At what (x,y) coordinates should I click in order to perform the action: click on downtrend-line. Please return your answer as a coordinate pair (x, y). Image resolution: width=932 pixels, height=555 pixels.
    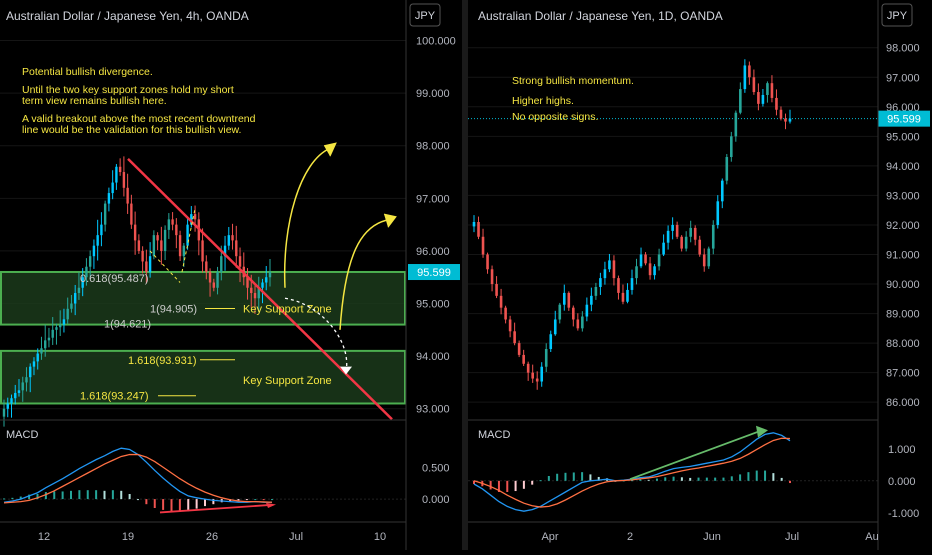
    Looking at the image, I should click on (260, 289).